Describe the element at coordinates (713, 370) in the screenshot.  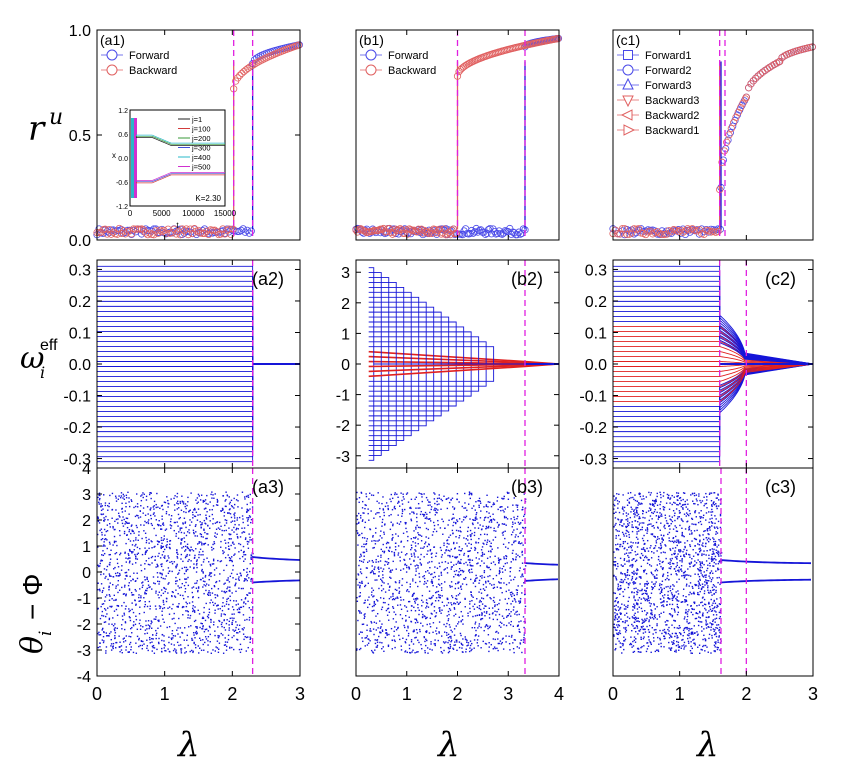
I see `omega-line-c2` at that location.